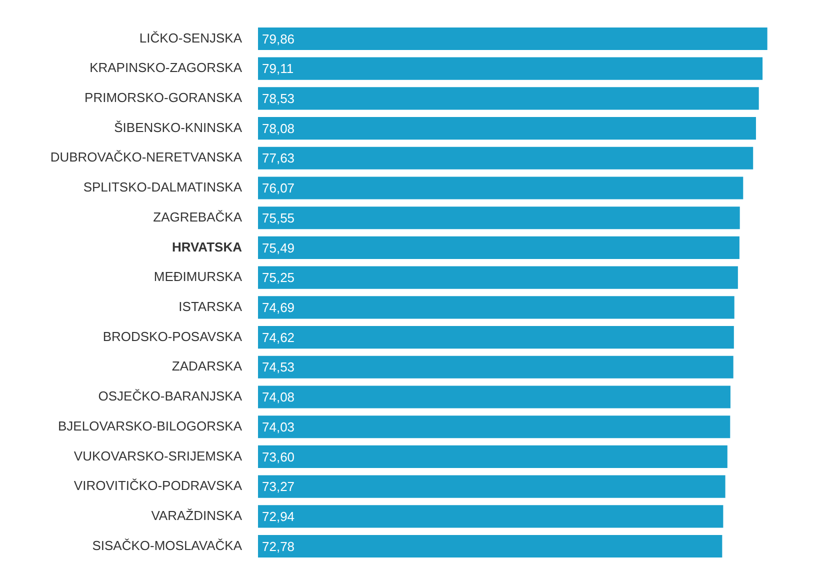 The image size is (840, 585). What do you see at coordinates (190, 38) in the screenshot?
I see `y-tick-label: LIČKO-SENJSKA` at bounding box center [190, 38].